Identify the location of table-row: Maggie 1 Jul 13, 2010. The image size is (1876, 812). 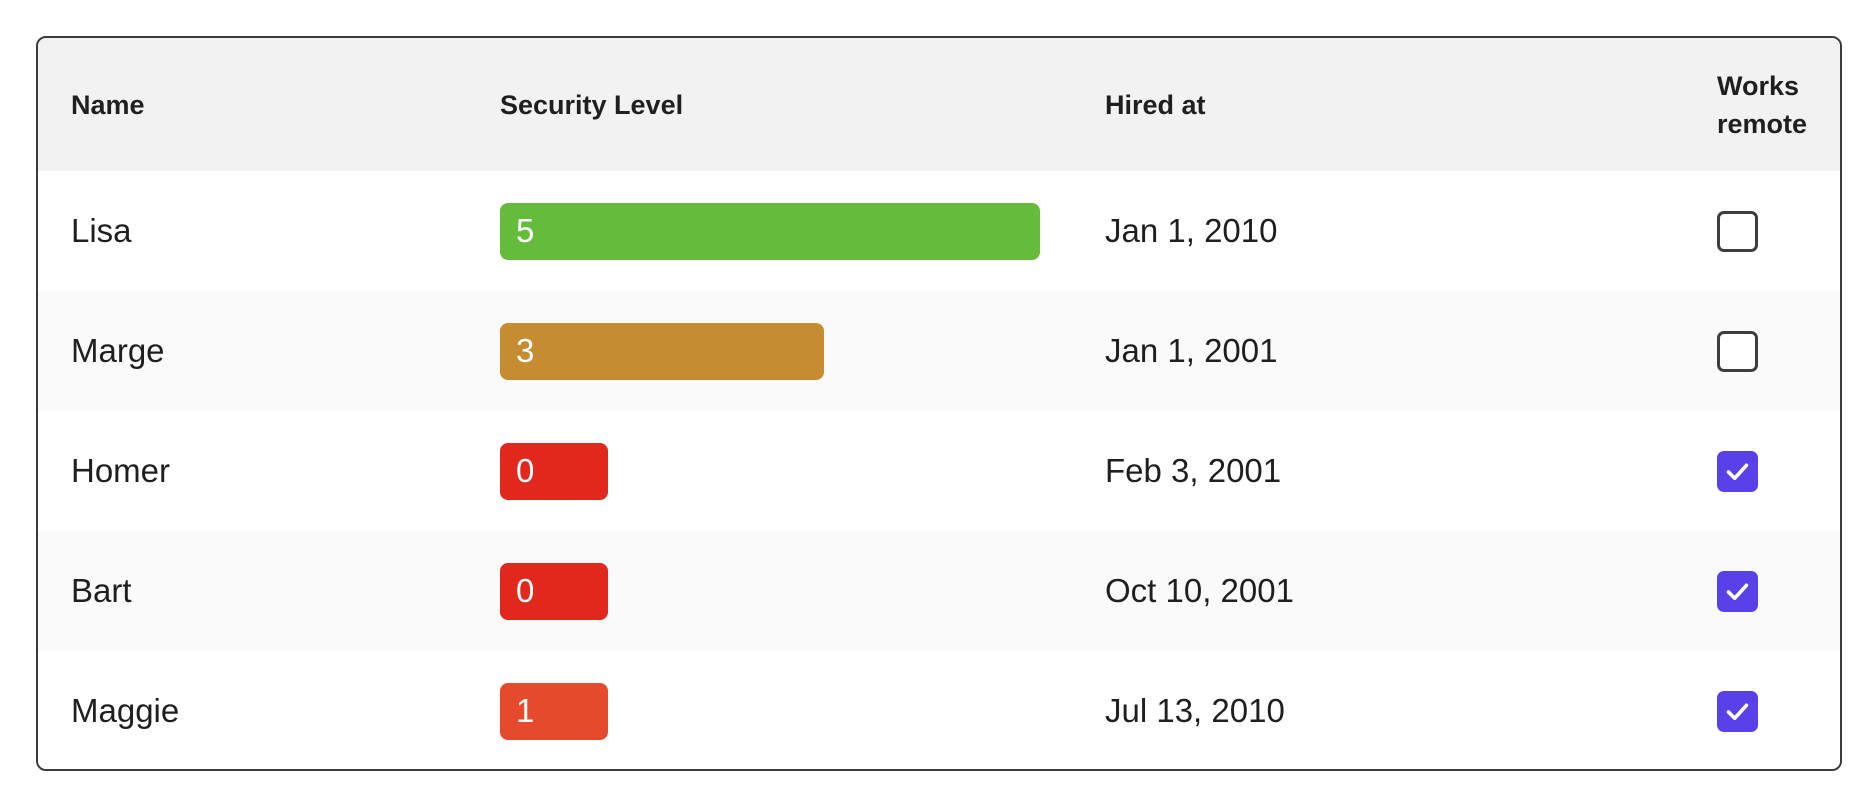
(939, 710).